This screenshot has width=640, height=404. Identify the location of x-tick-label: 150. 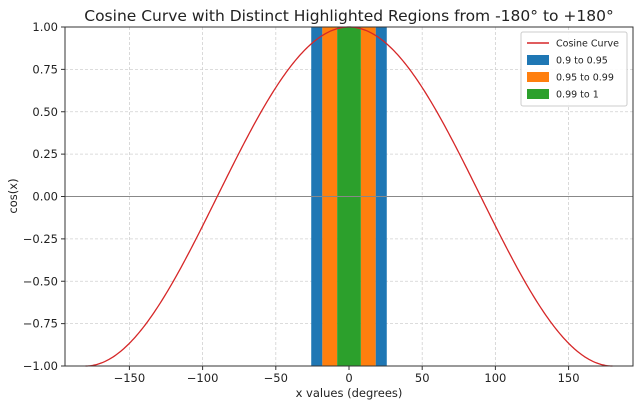
(569, 378).